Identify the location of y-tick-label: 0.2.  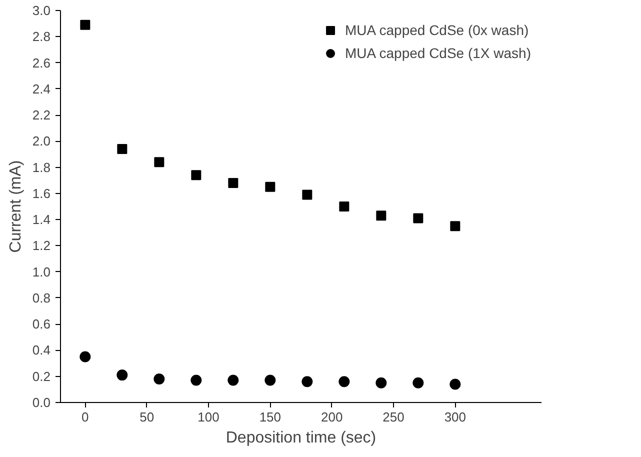
(41, 376).